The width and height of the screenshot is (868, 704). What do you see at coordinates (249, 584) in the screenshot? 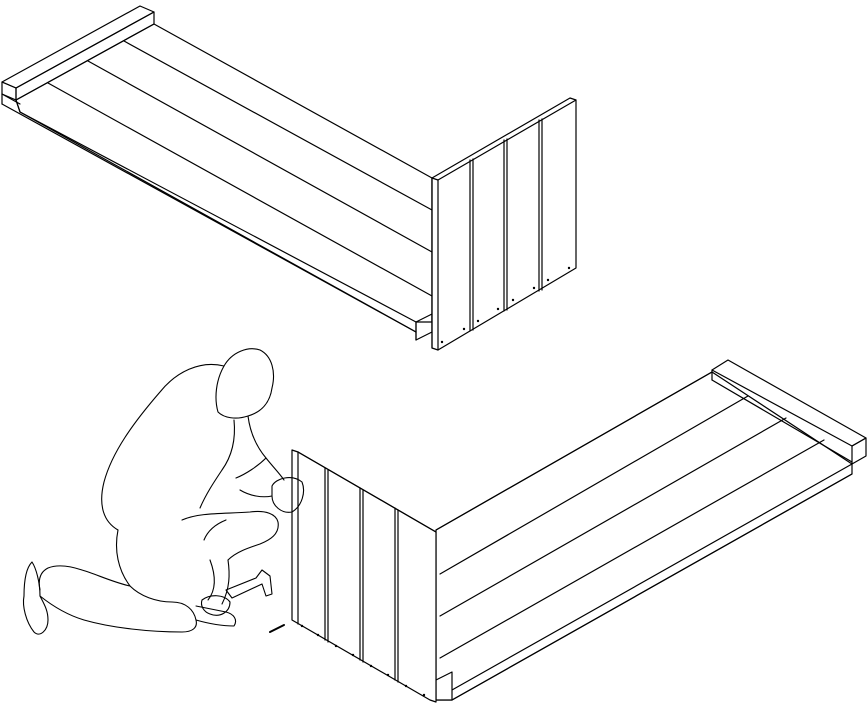
I see `hammer-icon` at bounding box center [249, 584].